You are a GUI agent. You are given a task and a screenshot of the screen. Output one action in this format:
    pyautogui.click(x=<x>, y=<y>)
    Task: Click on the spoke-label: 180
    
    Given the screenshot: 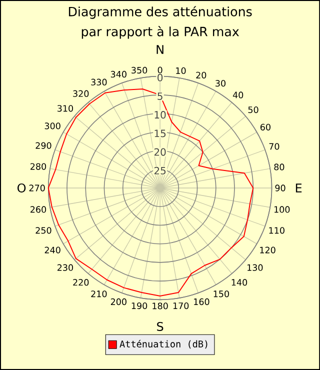 What is the action you would take?
    pyautogui.click(x=160, y=306)
    